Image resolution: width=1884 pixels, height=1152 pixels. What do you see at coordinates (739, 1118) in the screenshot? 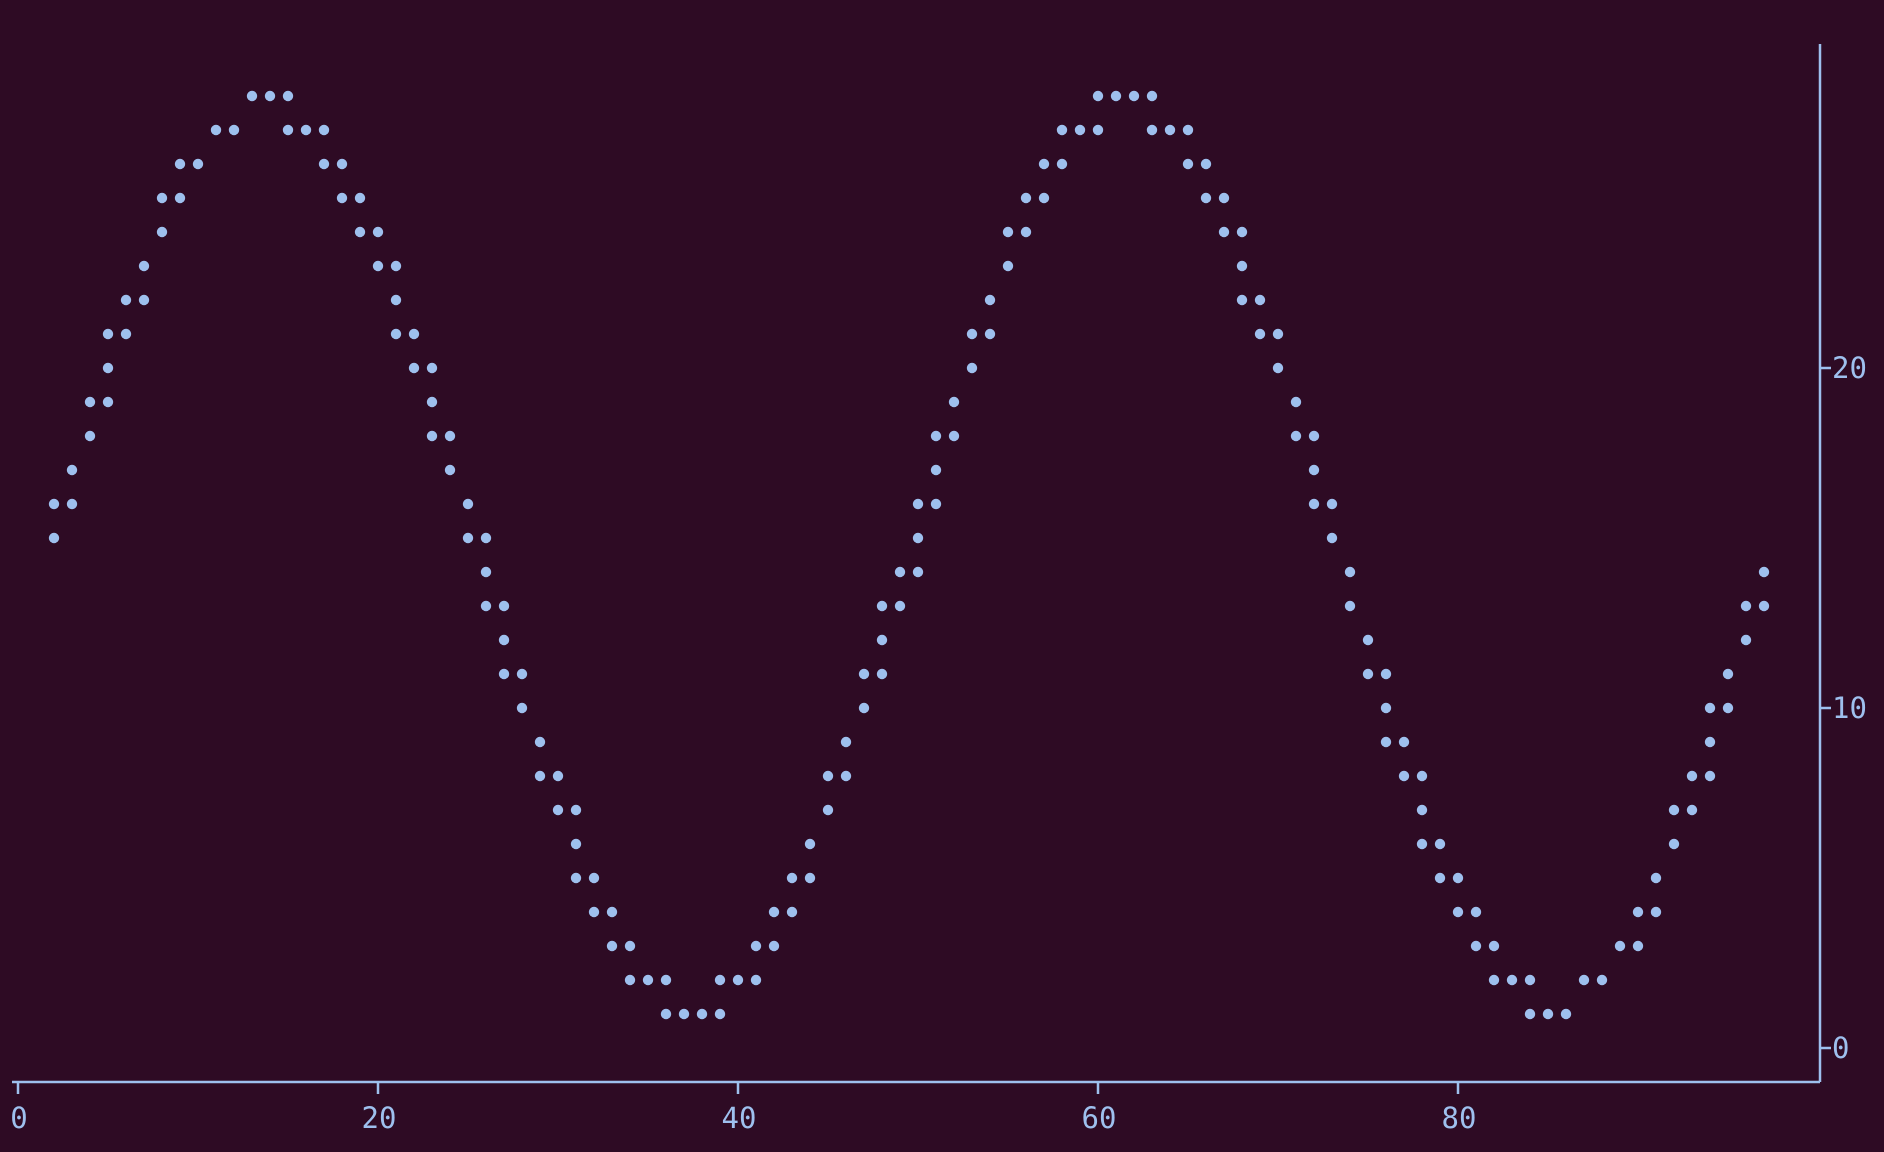
I see `x-tick-label: 40` at bounding box center [739, 1118].